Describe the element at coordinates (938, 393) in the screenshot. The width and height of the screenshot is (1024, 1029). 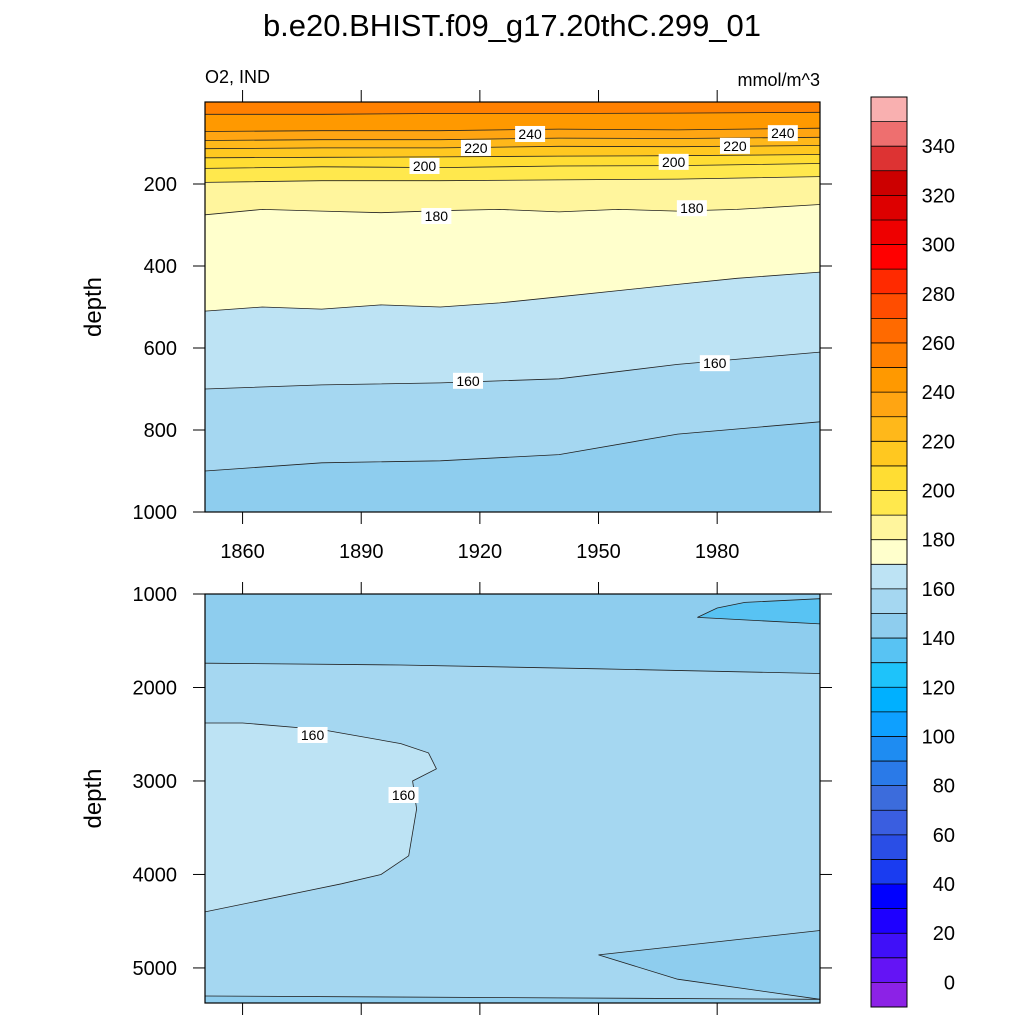
I see `colorbar-label: 240` at that location.